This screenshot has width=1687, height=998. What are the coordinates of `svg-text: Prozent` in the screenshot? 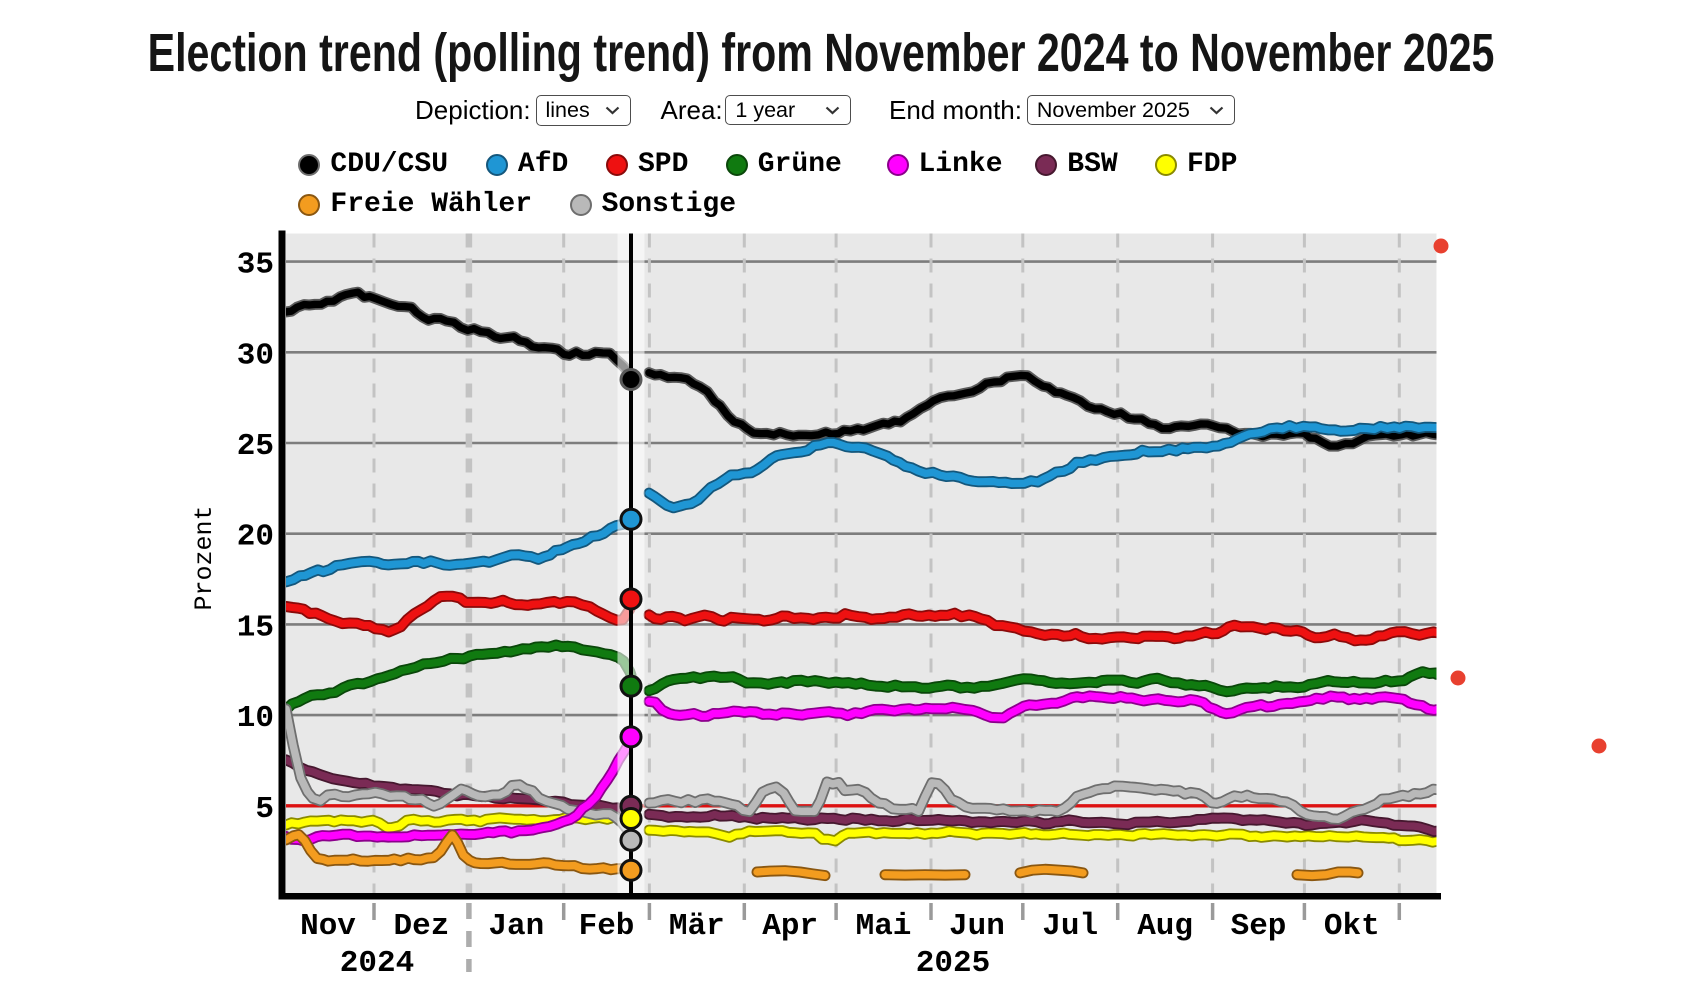 It's located at (204, 557).